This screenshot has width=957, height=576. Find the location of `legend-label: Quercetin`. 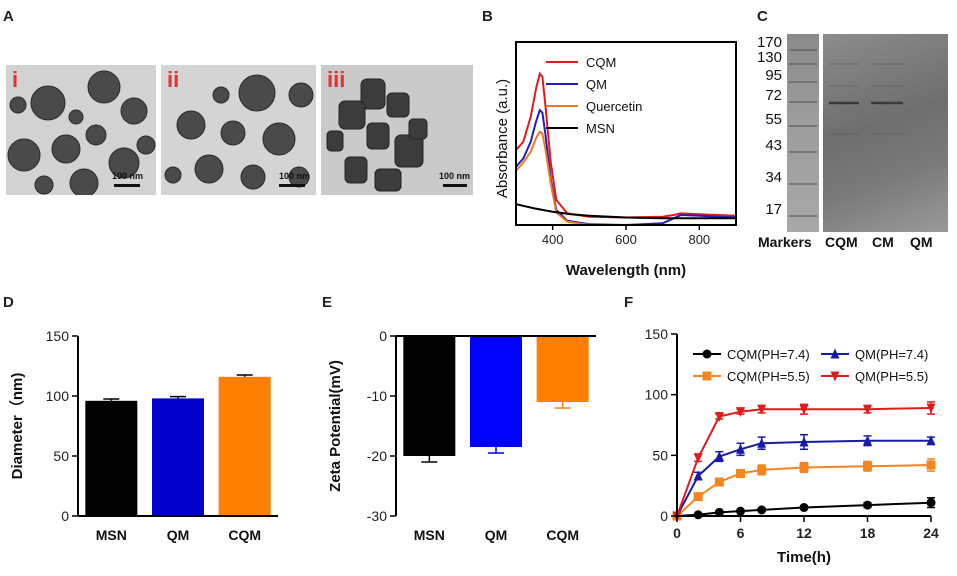

legend-label: Quercetin is located at coordinates (614, 106).